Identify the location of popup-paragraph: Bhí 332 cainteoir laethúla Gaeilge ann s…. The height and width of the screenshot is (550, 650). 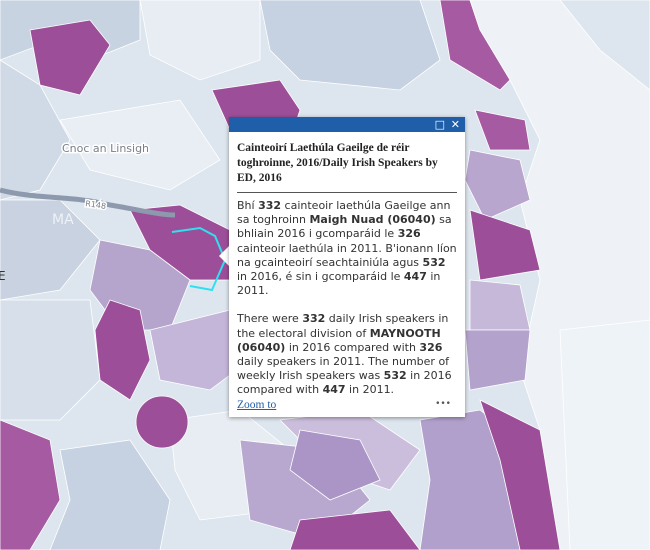
(347, 248).